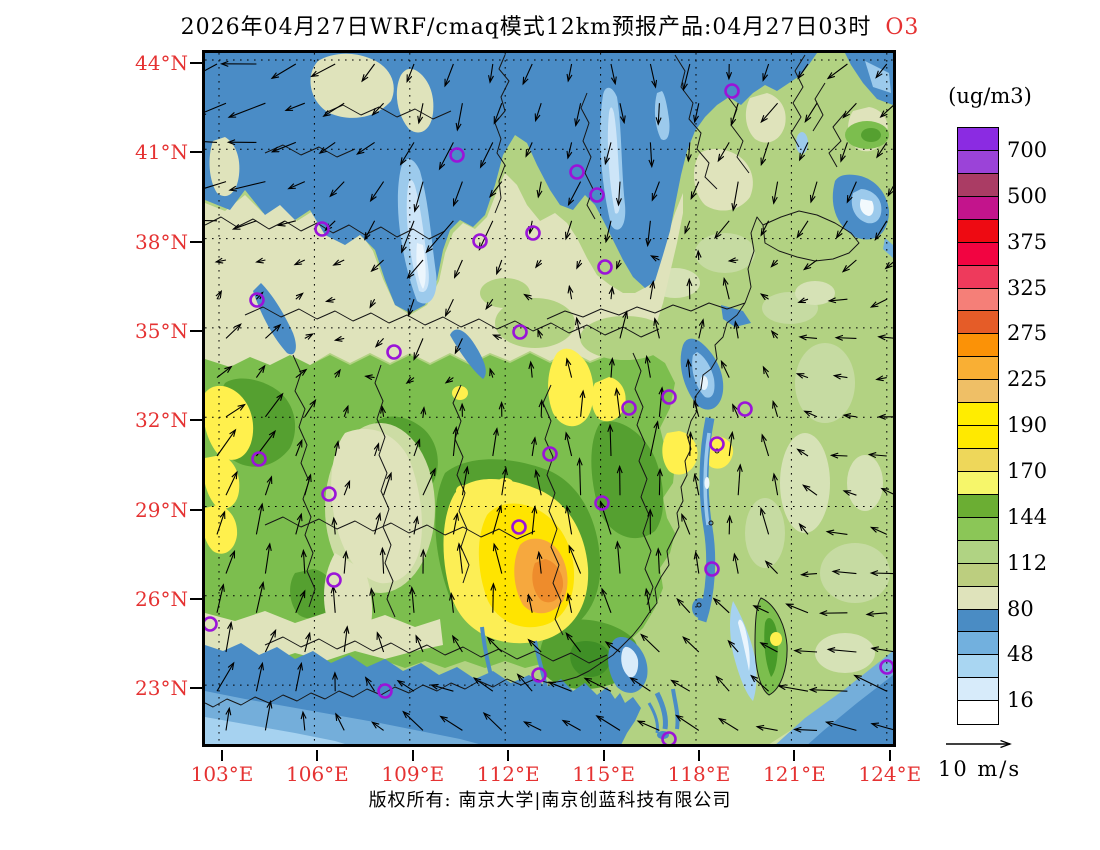 This screenshot has width=1100, height=850. Describe the element at coordinates (980, 769) in the screenshot. I see `wind-scale-label: 10 m/s` at that location.